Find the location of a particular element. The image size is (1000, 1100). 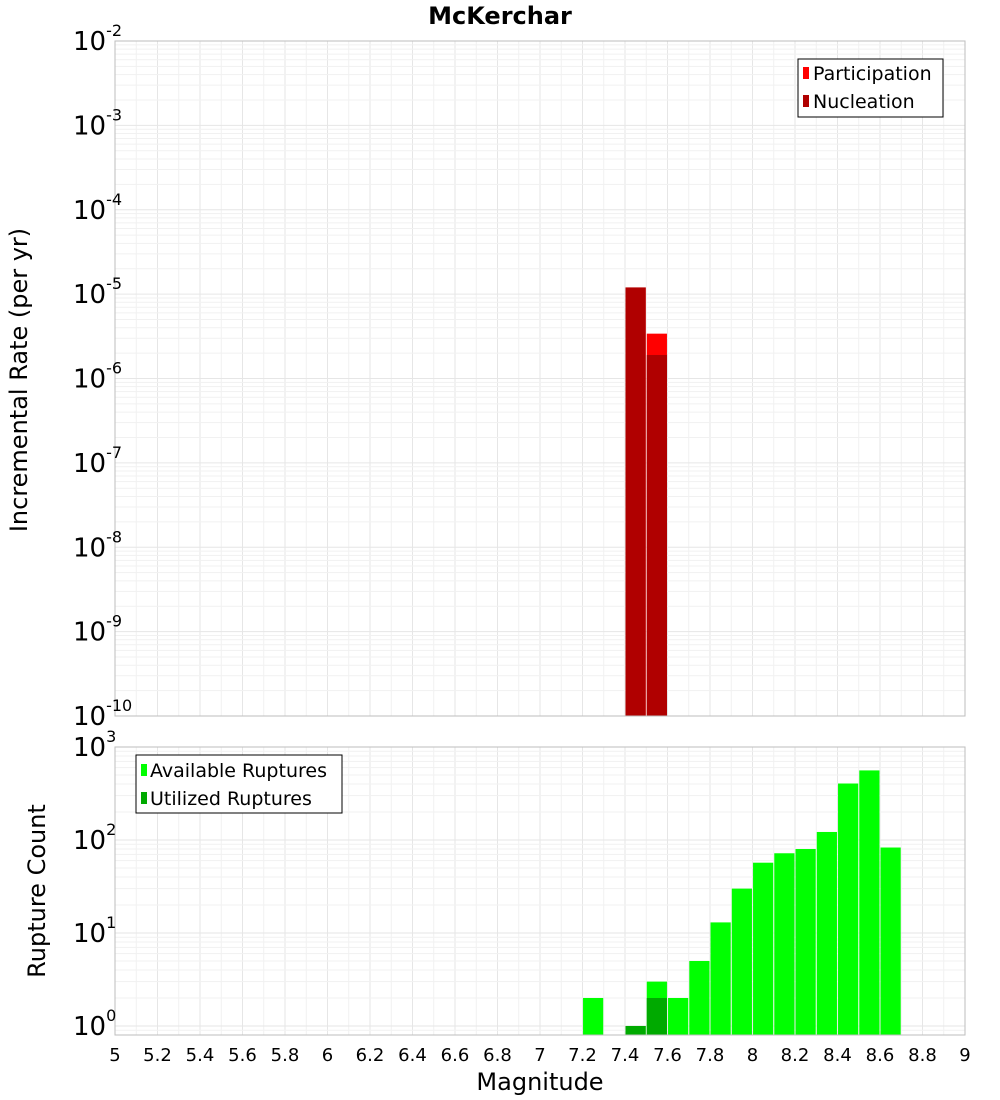

rupture-count-legend-box is located at coordinates (239, 784).